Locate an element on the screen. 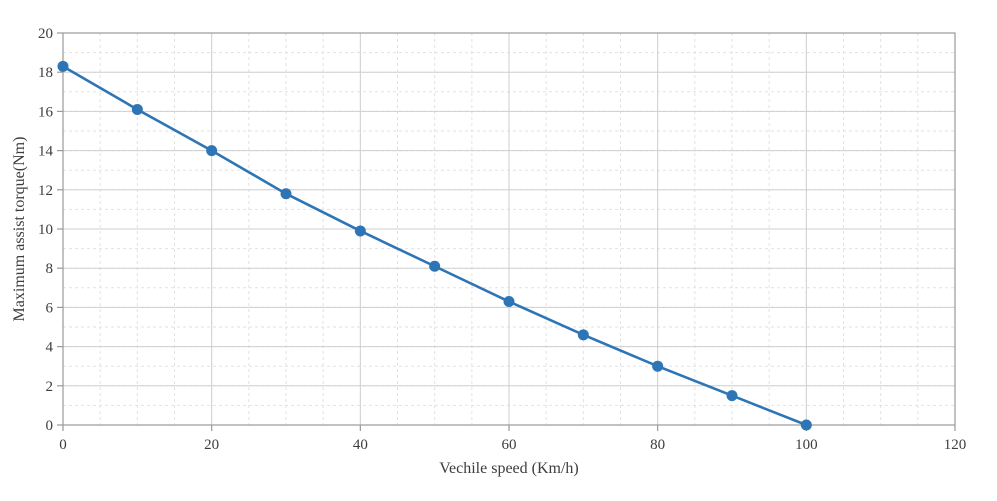  y-tick-label: 4 is located at coordinates (50, 348).